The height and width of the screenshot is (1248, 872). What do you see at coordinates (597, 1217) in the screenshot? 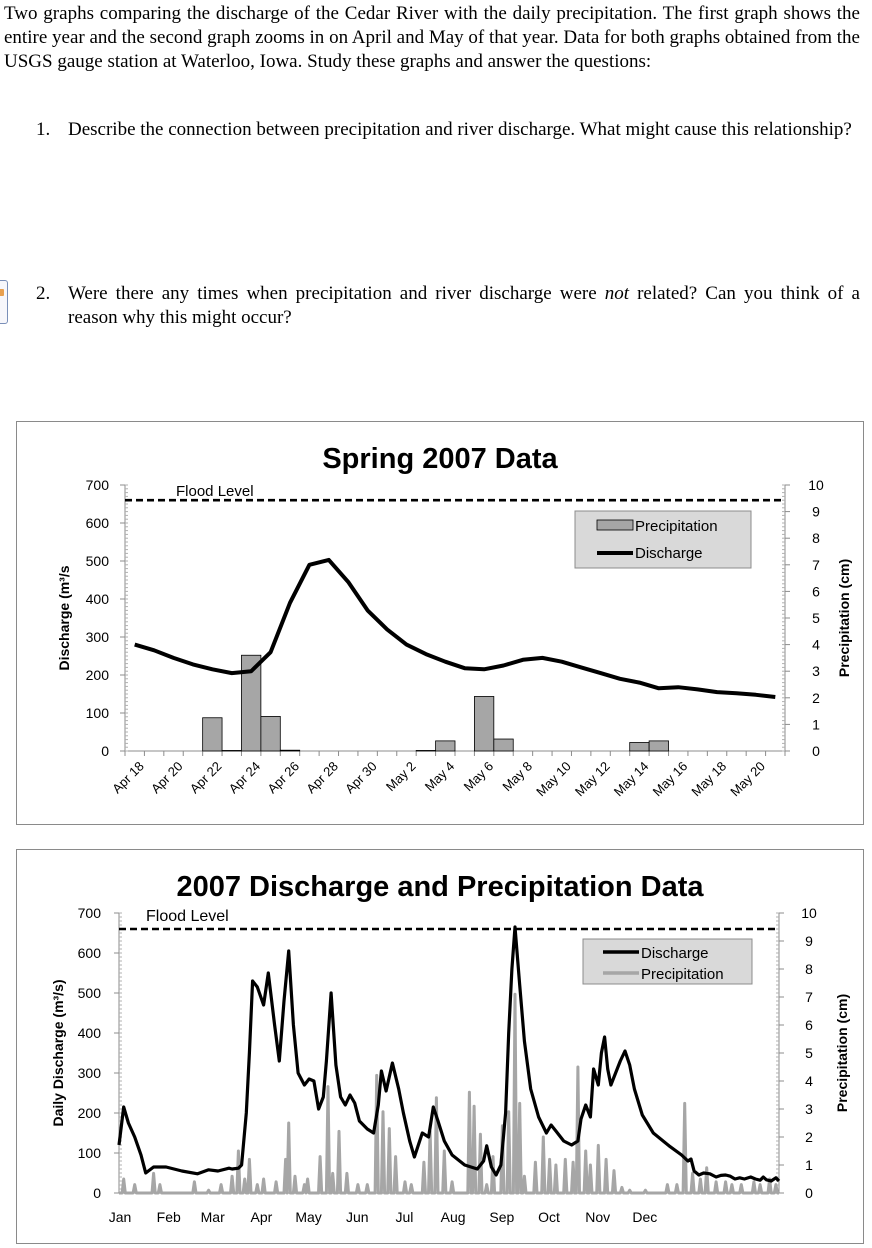
I see `x-tick-label: Nov` at bounding box center [597, 1217].